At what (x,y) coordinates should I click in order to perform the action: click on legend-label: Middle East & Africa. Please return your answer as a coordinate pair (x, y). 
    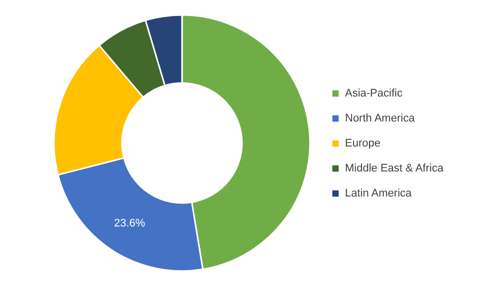
    Looking at the image, I should click on (394, 168).